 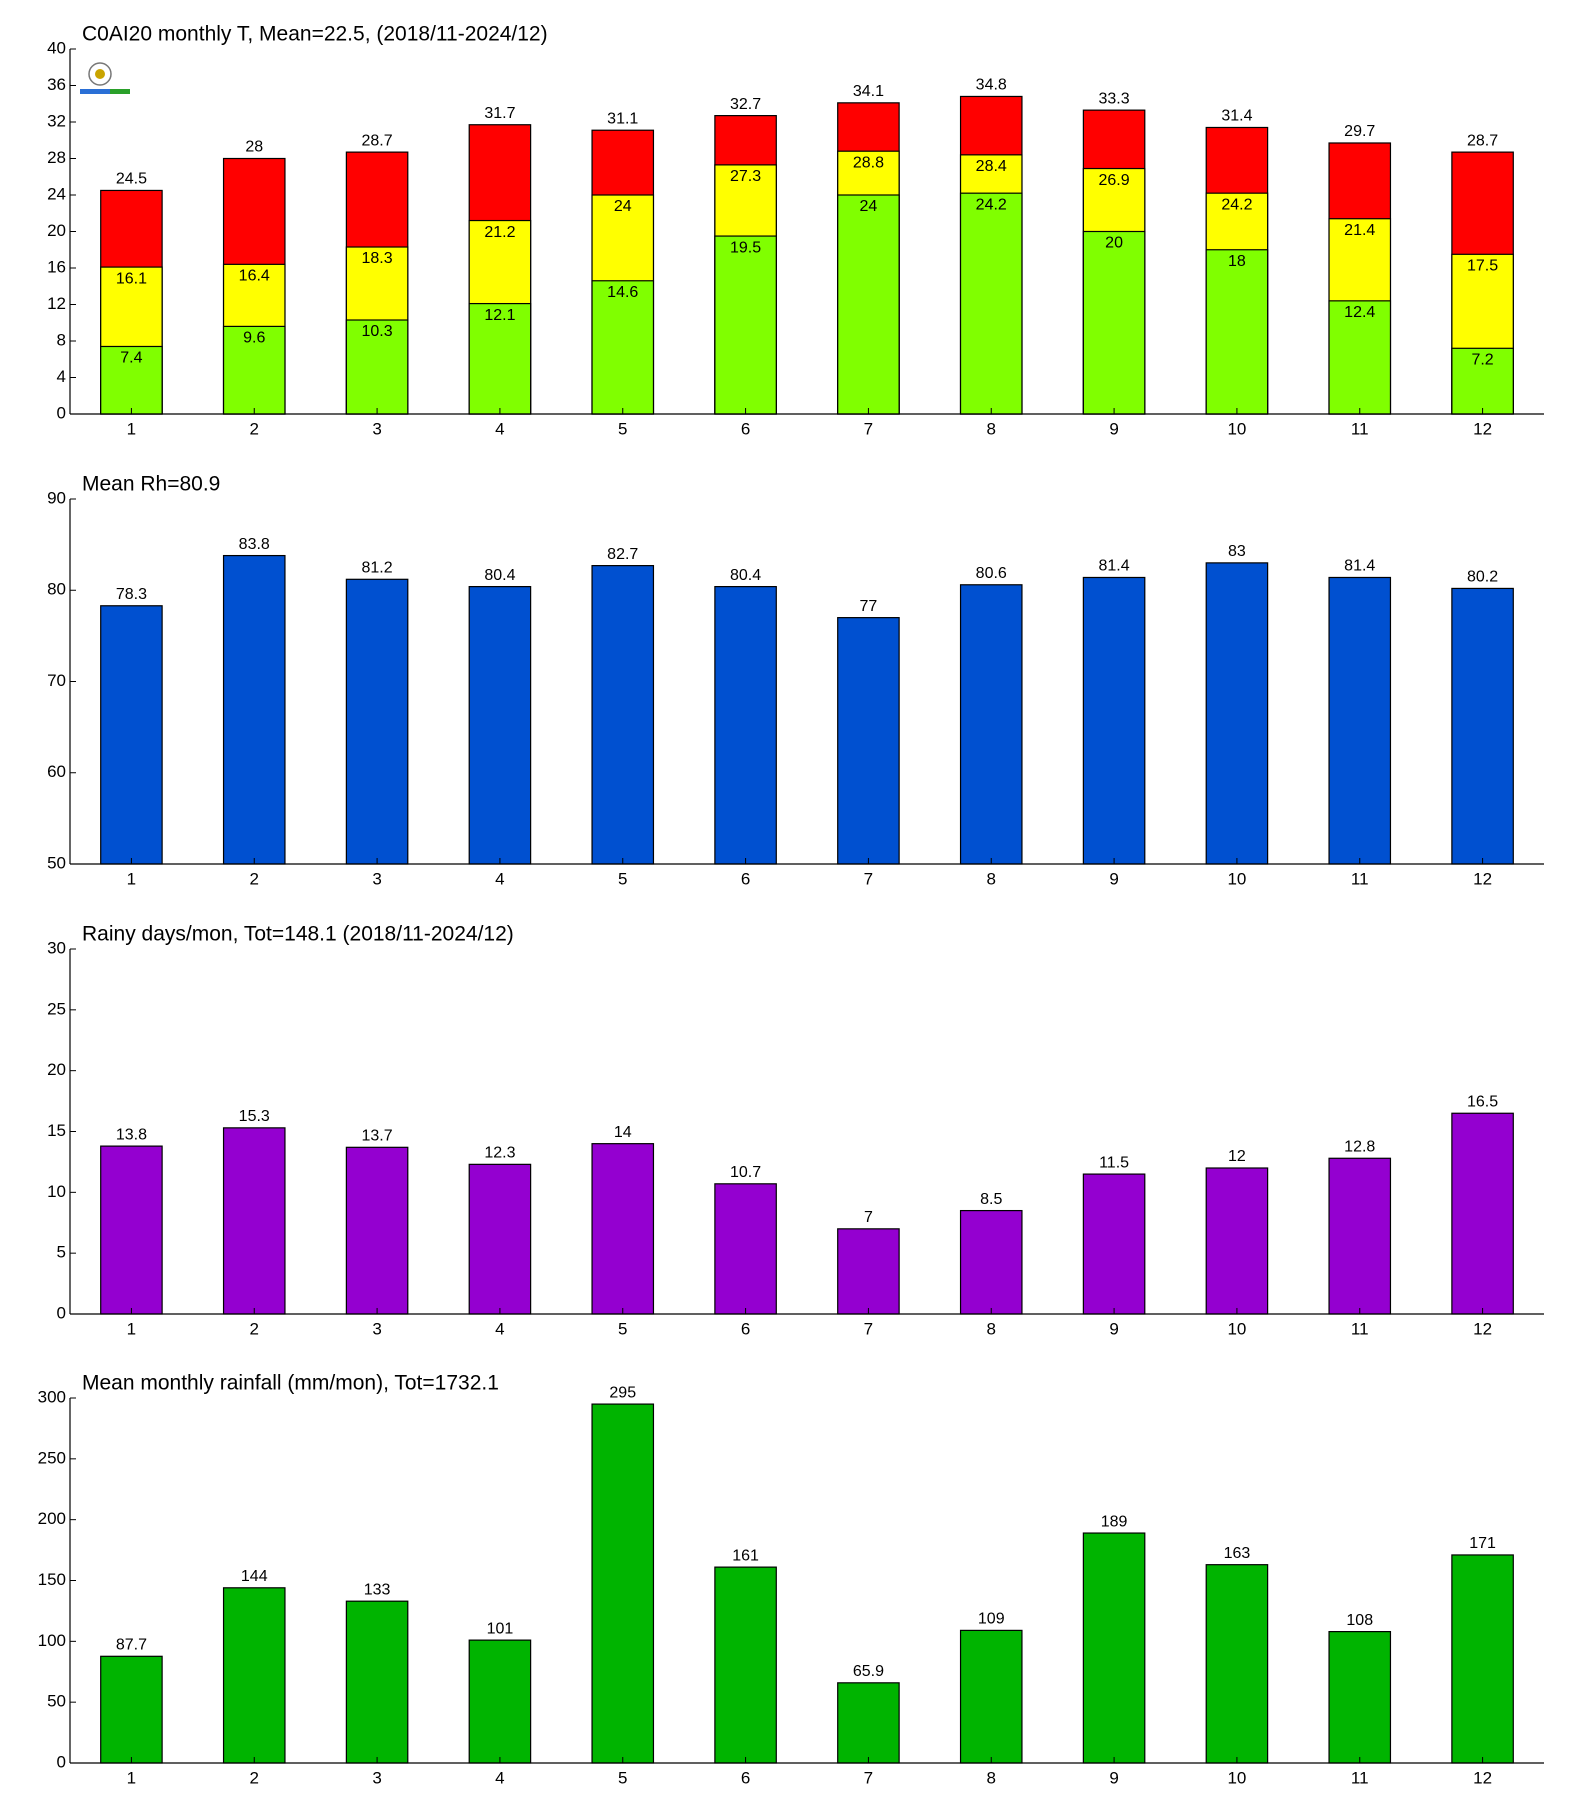 What do you see at coordinates (868, 1217) in the screenshot?
I see `value-label: 7` at bounding box center [868, 1217].